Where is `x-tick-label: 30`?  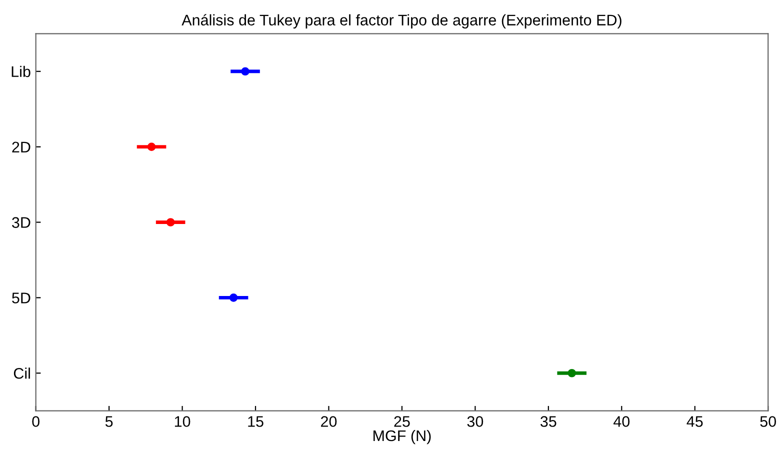 x-tick-label: 30 is located at coordinates (475, 421).